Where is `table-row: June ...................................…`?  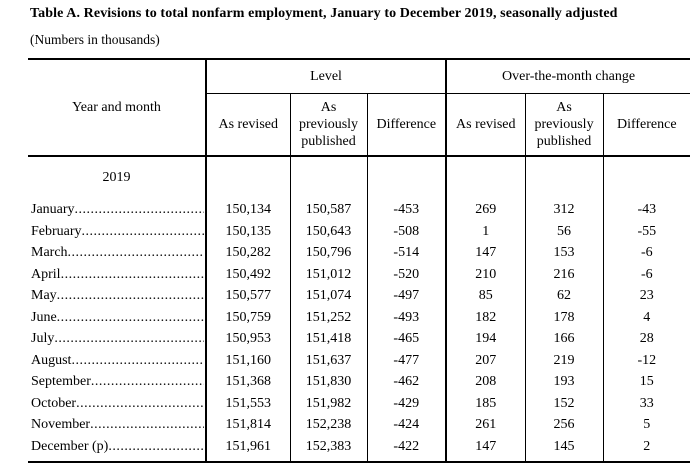 table-row: June ...................................… is located at coordinates (359, 317).